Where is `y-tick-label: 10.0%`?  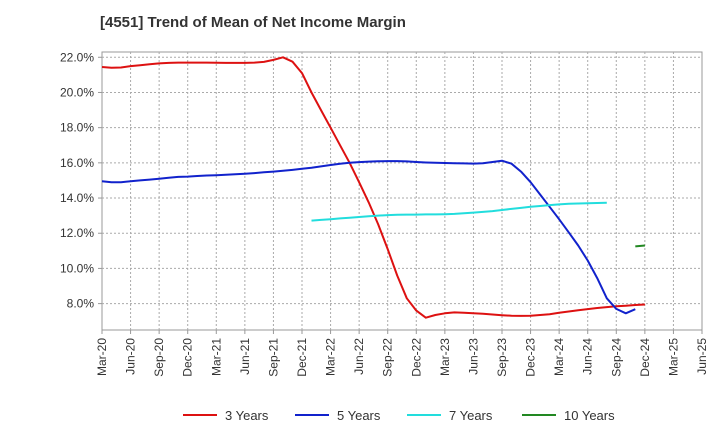 y-tick-label: 10.0% is located at coordinates (77, 268).